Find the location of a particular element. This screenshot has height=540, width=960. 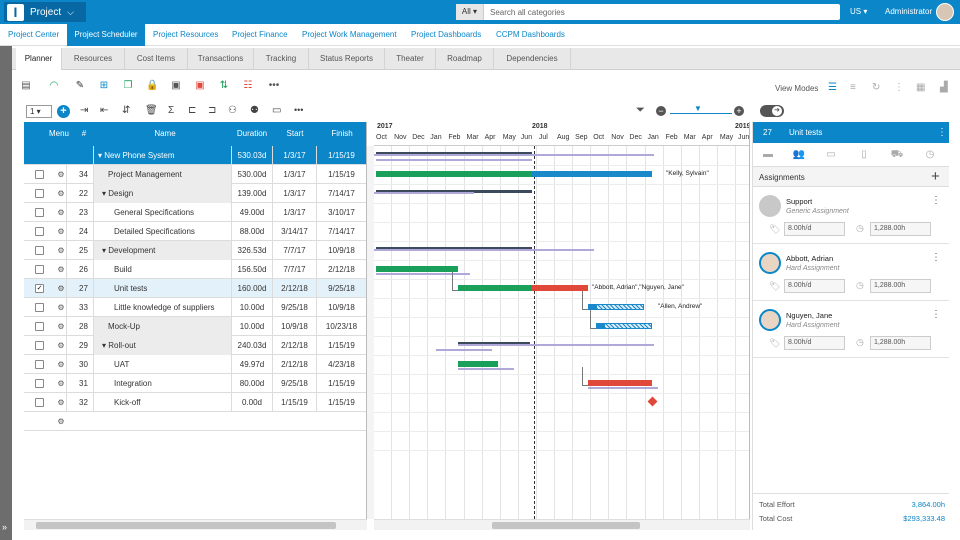

cell-duration: 88.00d is located at coordinates (252, 231).